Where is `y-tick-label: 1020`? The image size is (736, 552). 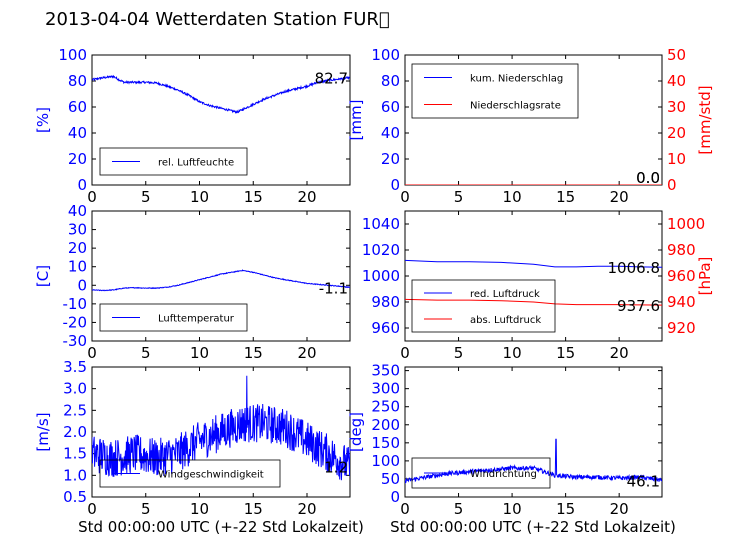 y-tick-label: 1020 is located at coordinates (381, 250).